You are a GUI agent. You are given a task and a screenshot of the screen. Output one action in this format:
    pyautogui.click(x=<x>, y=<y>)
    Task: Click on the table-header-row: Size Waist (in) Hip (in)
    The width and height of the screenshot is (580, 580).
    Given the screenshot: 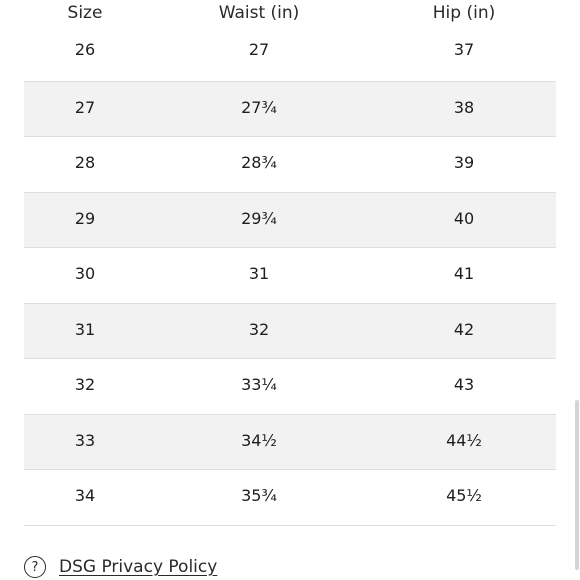 What is the action you would take?
    pyautogui.click(x=290, y=13)
    